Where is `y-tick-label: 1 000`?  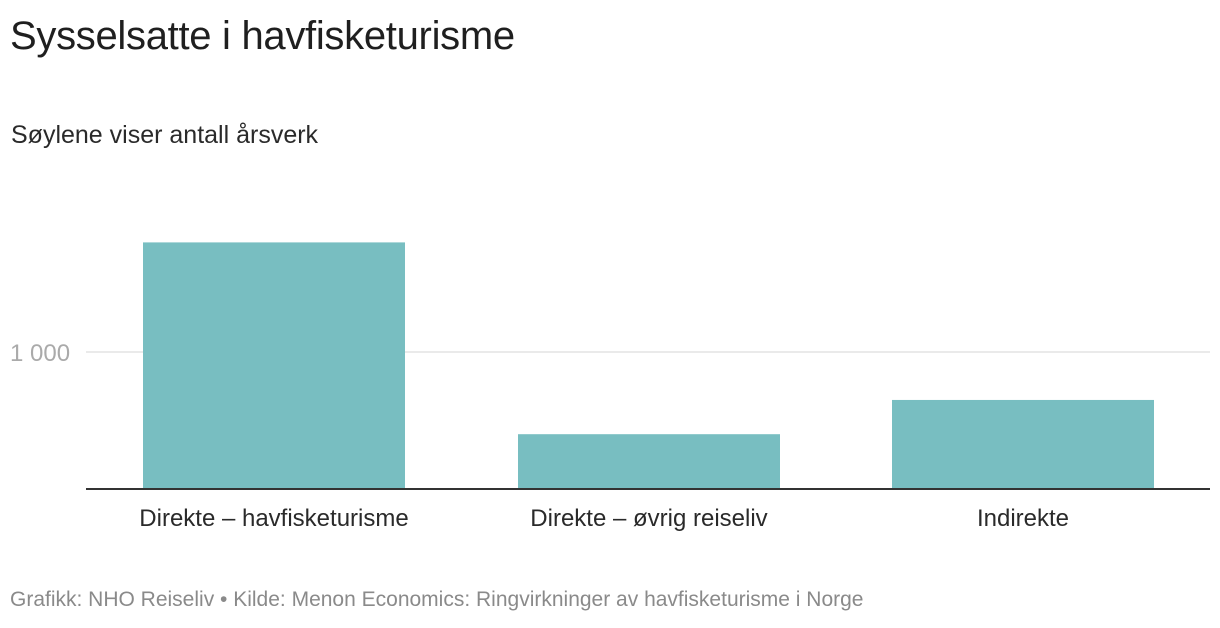 y-tick-label: 1 000 is located at coordinates (40, 353).